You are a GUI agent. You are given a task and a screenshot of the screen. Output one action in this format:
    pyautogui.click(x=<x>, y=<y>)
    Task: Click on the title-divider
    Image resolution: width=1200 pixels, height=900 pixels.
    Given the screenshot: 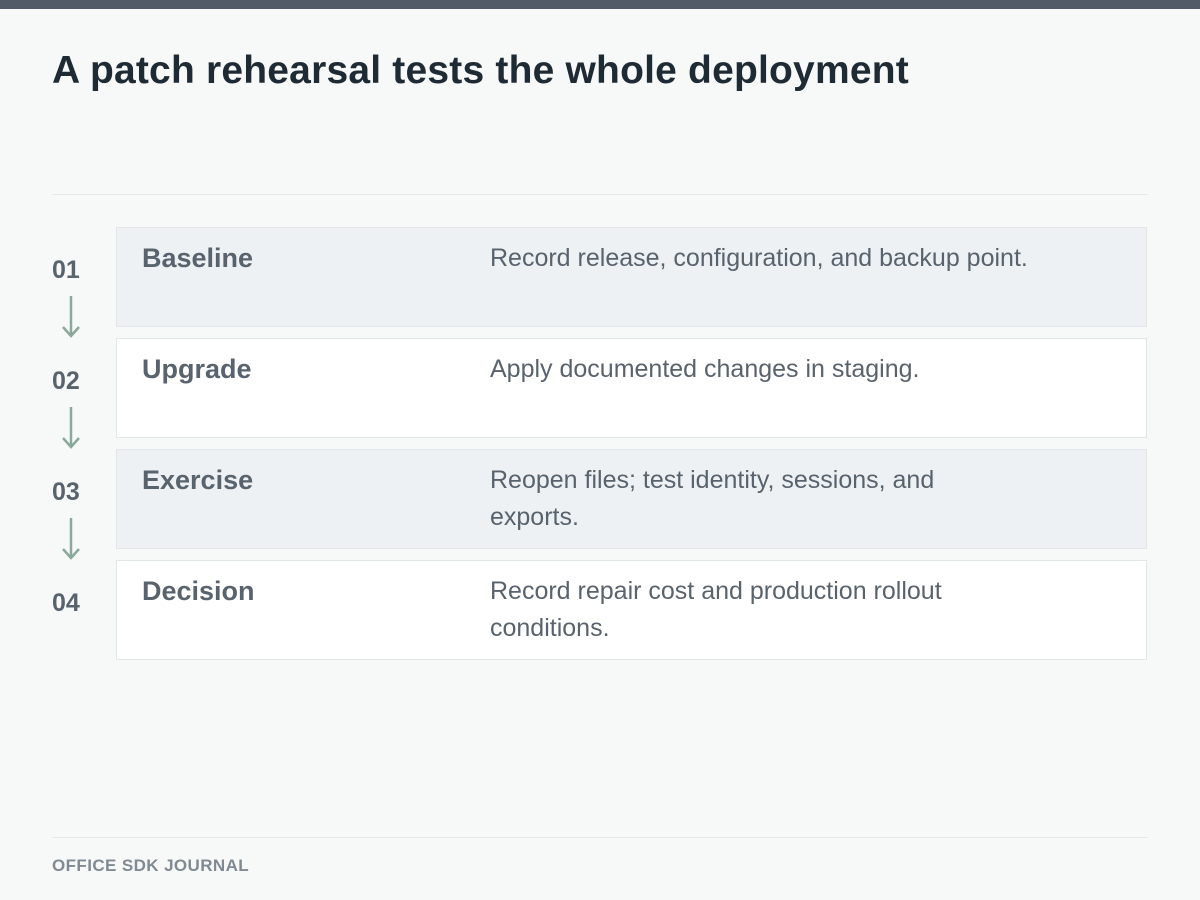 What is the action you would take?
    pyautogui.click(x=600, y=194)
    